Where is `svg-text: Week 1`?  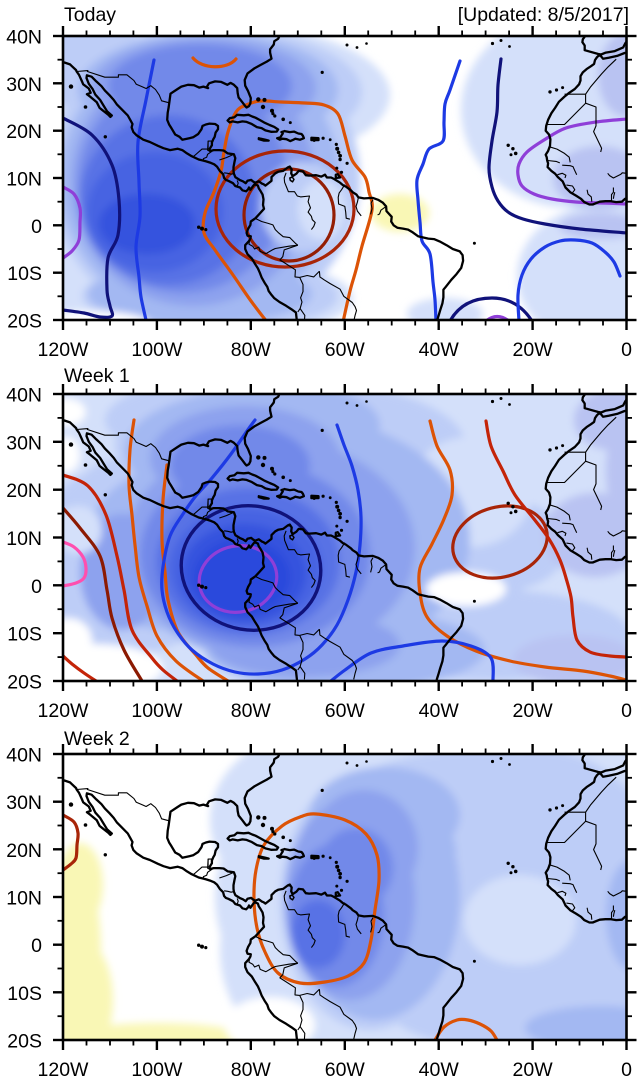 svg-text: Week 1 is located at coordinates (97, 376).